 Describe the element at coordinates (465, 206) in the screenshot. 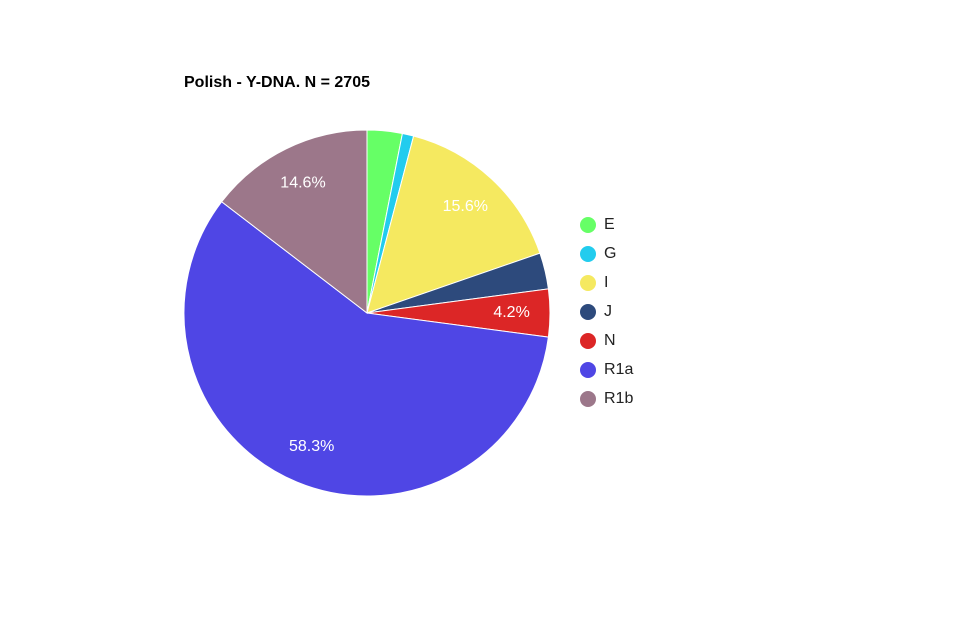

I see `slice-label: 15.6%` at that location.